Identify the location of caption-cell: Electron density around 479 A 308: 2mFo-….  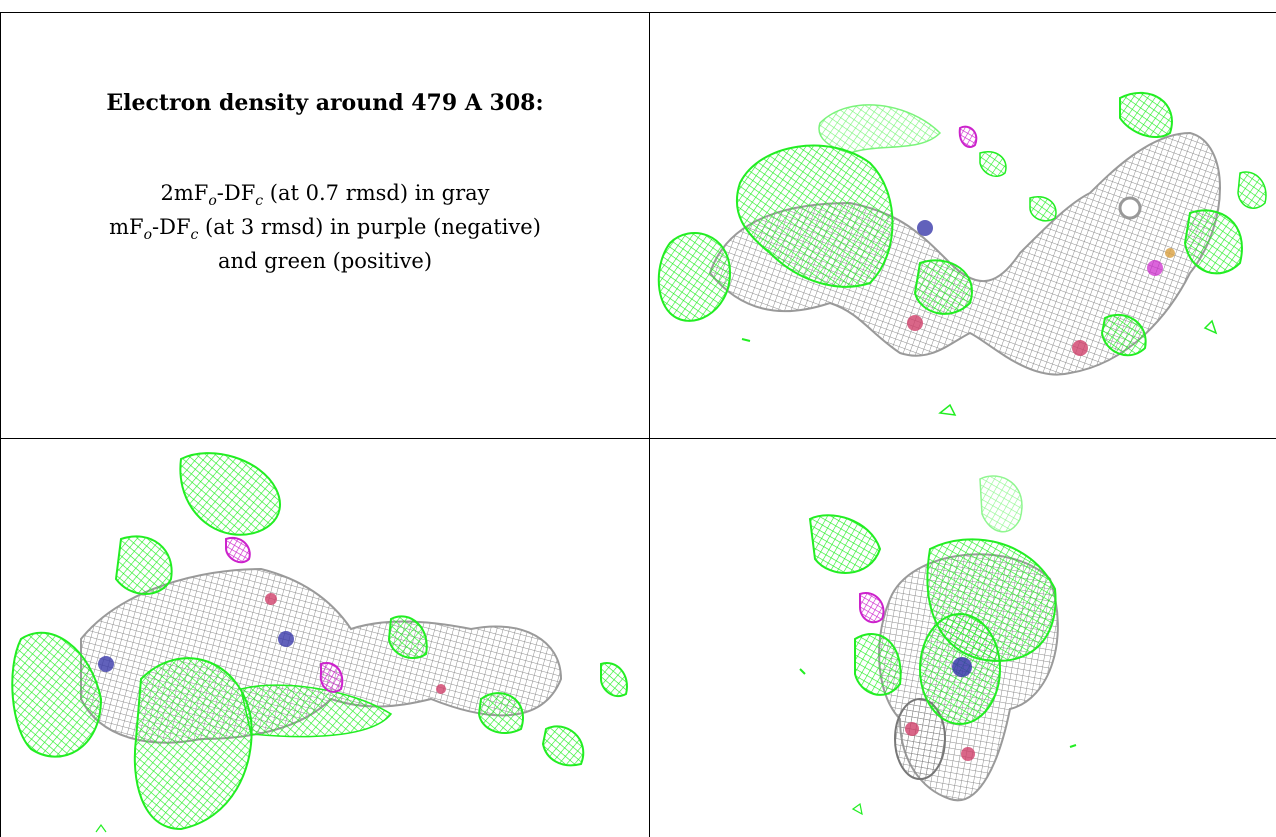
(325, 182).